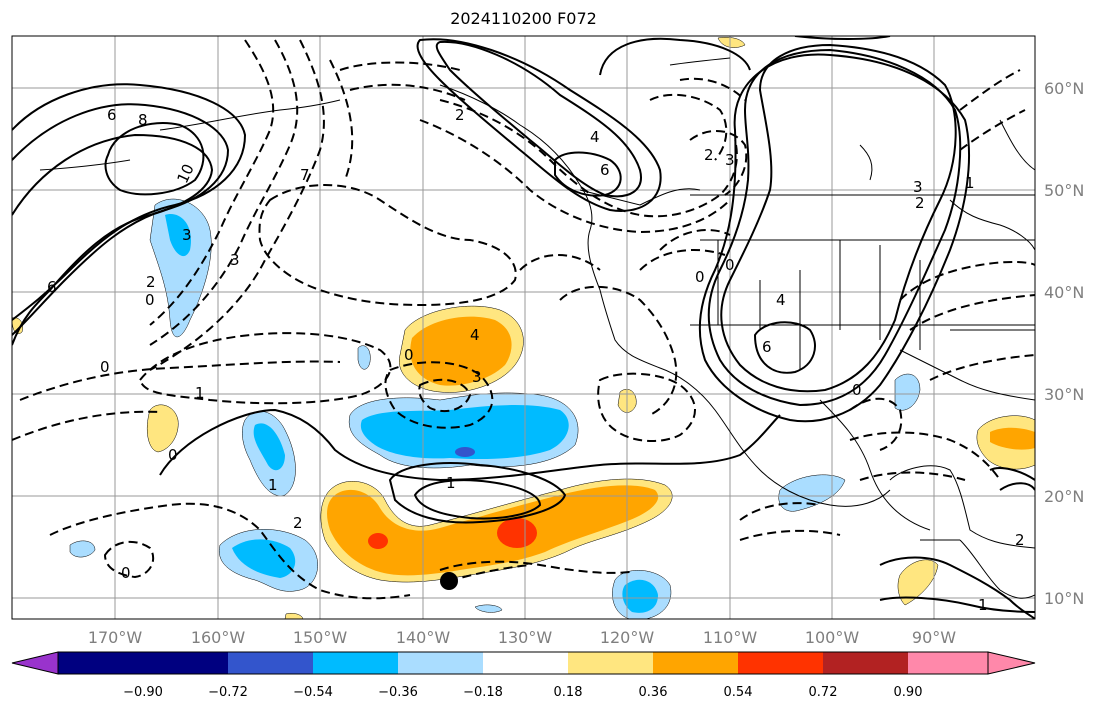 The width and height of the screenshot is (1105, 712). Describe the element at coordinates (489, 573) in the screenshot. I see `storm-track` at that location.